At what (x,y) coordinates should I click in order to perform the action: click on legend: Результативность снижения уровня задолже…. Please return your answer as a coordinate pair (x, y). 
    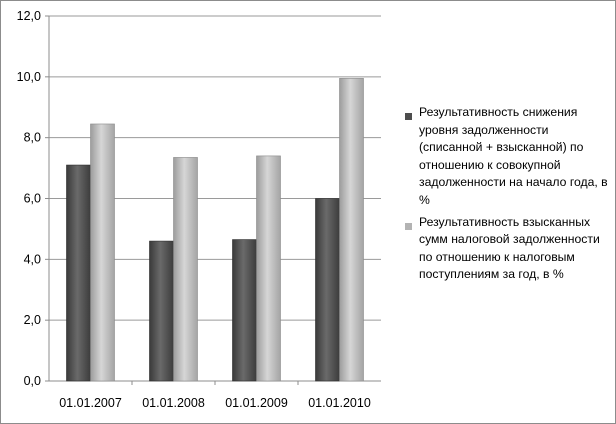
    Looking at the image, I should click on (507, 196).